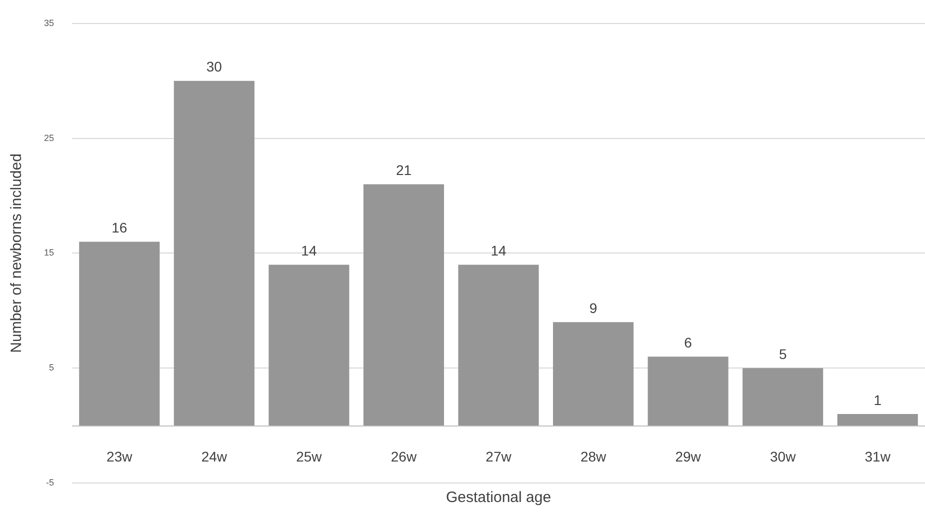 The height and width of the screenshot is (515, 925). What do you see at coordinates (51, 367) in the screenshot?
I see `y-tick-label: 5` at bounding box center [51, 367].